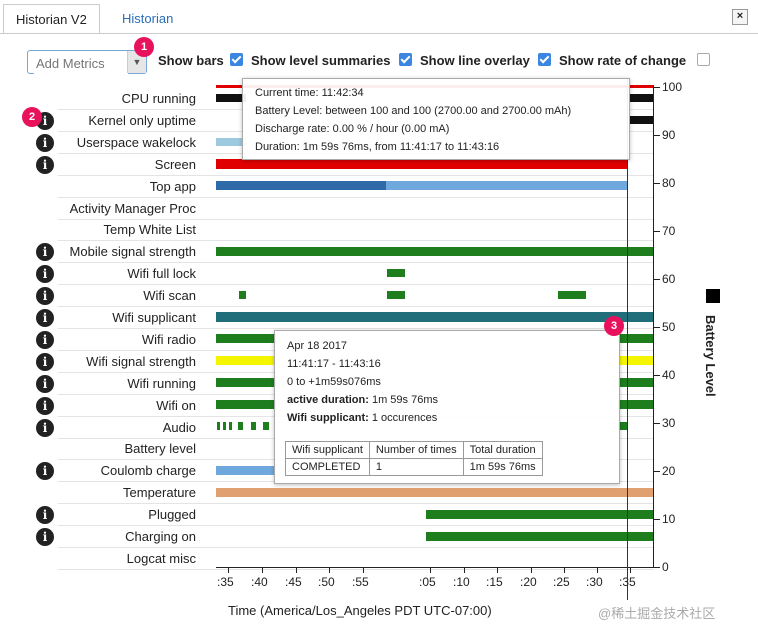 The height and width of the screenshot is (638, 758). Describe the element at coordinates (317, 346) in the screenshot. I see `tooltip-date: Apr 18 2017` at that location.